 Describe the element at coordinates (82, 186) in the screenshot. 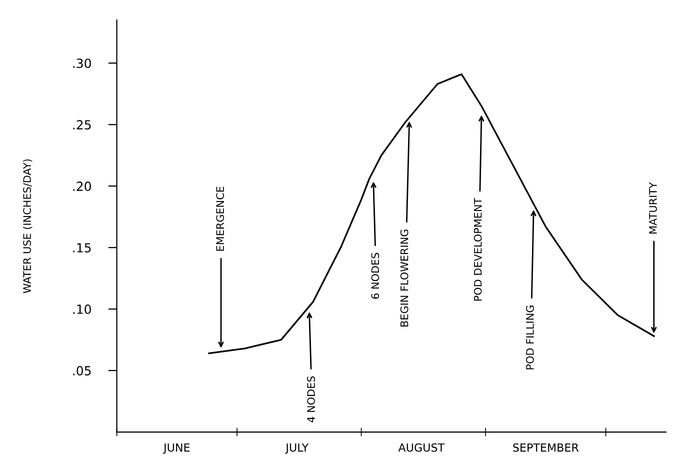

I see `y-tick-label: .20` at that location.